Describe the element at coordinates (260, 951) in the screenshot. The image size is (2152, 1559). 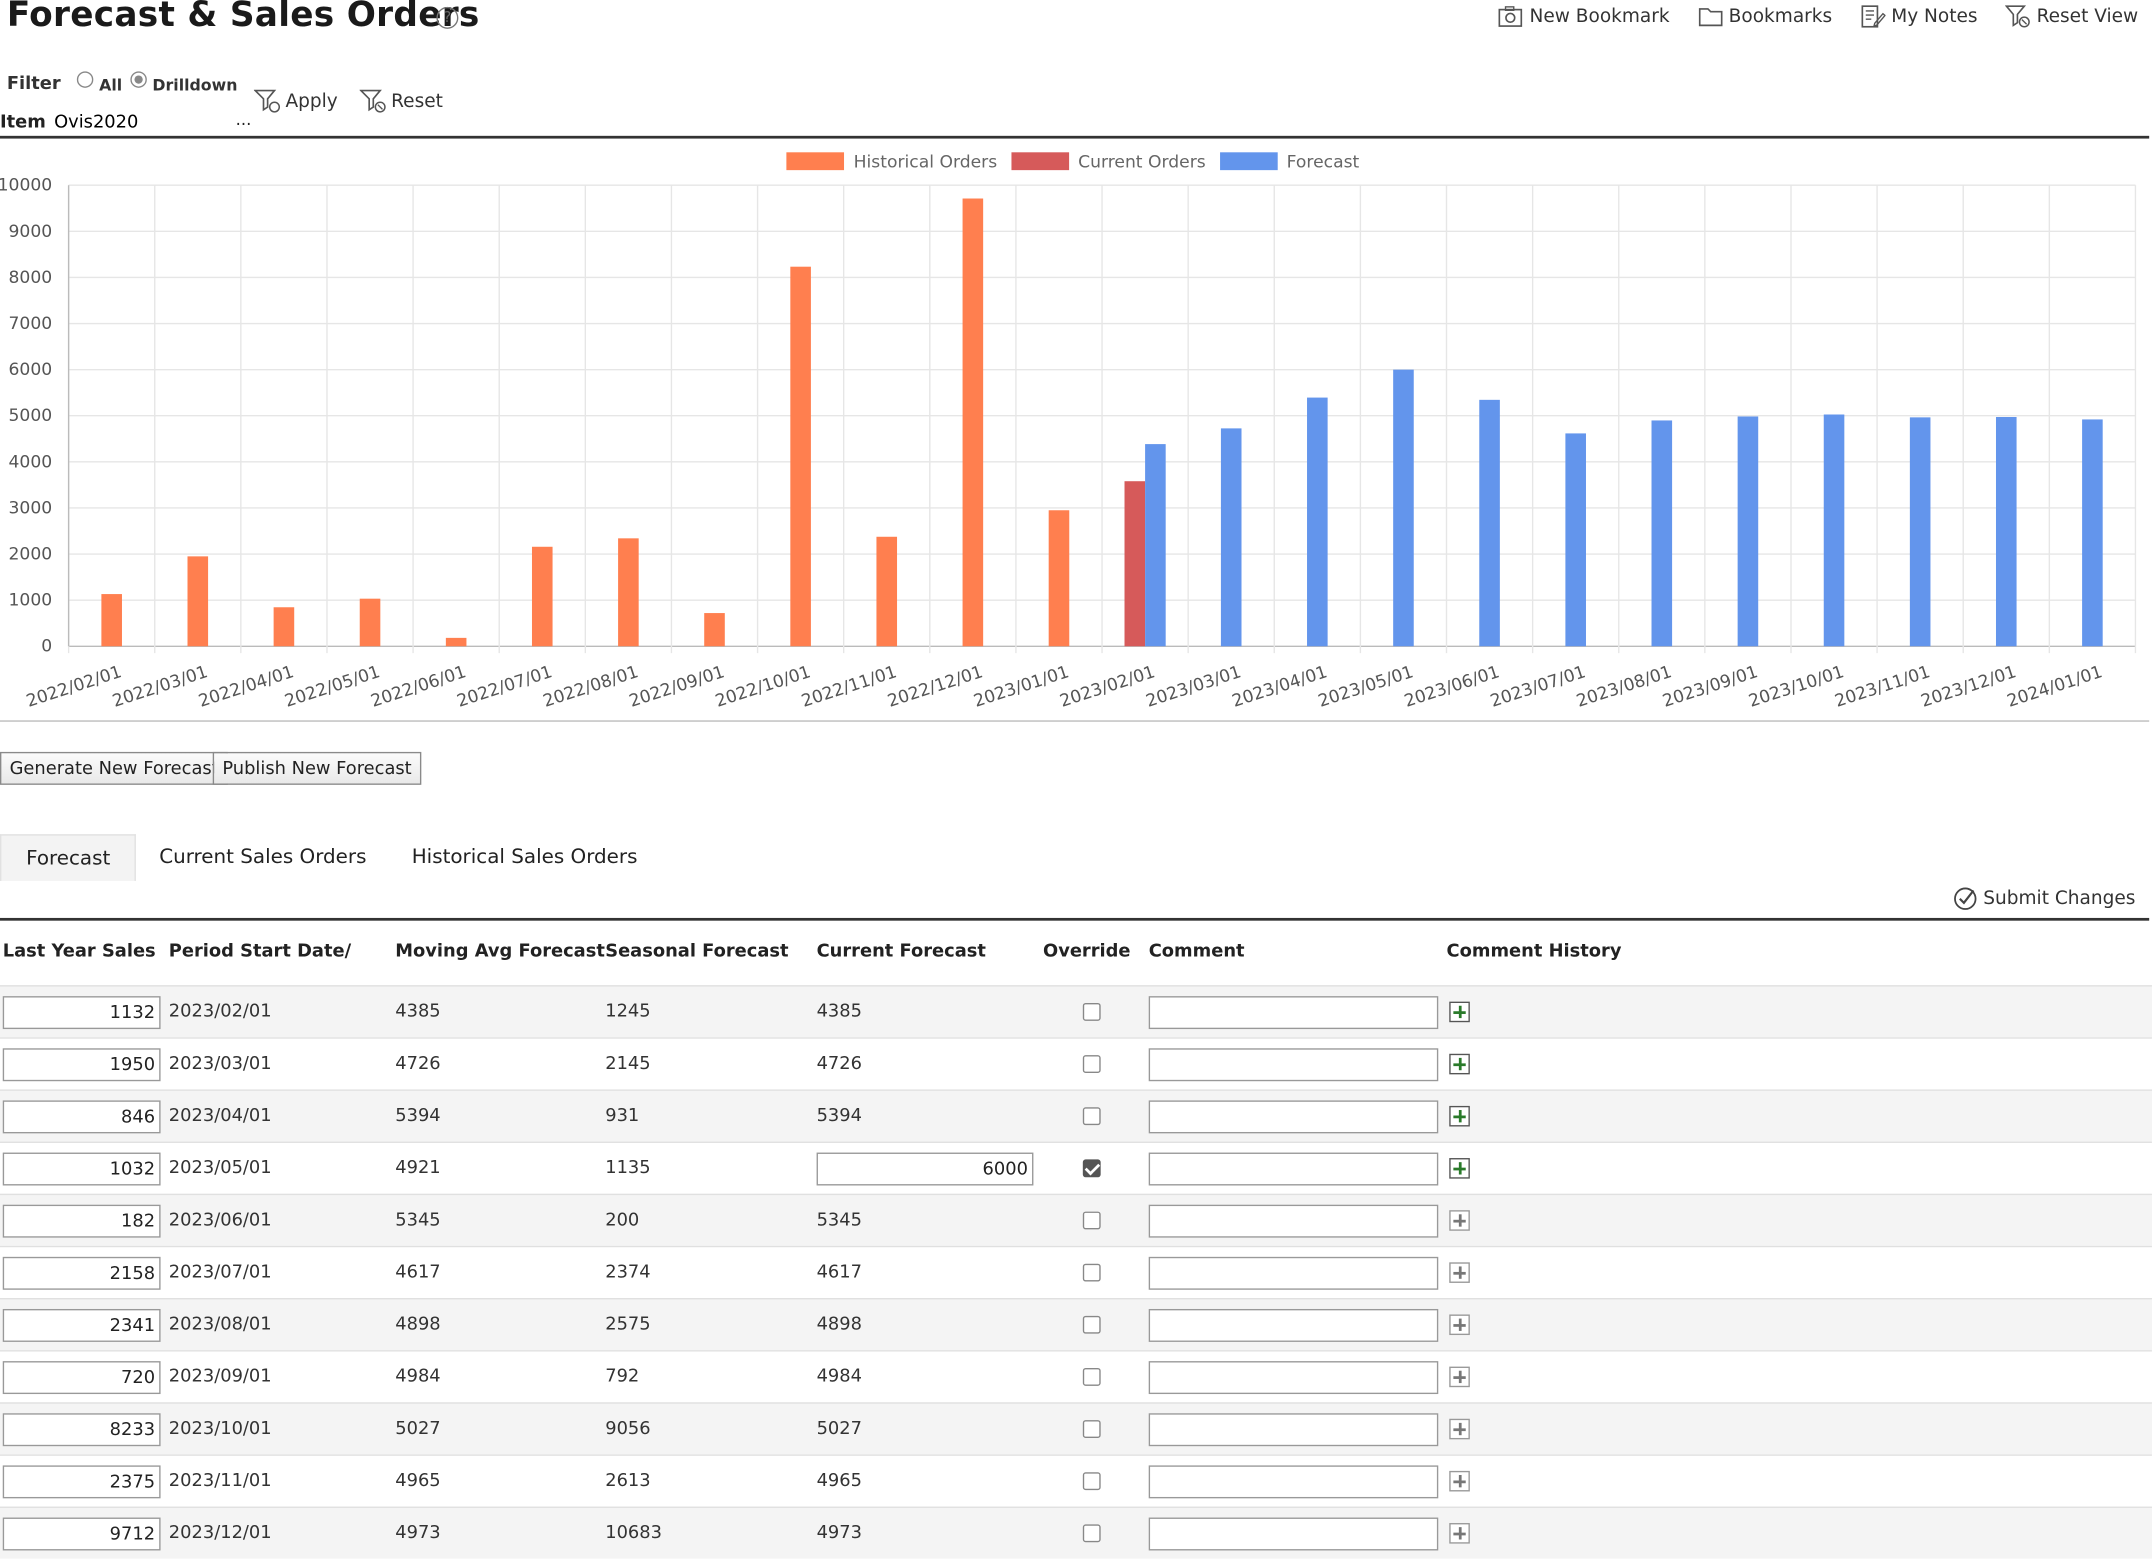
I see `header-period-start-date: Period Start Date/` at that location.